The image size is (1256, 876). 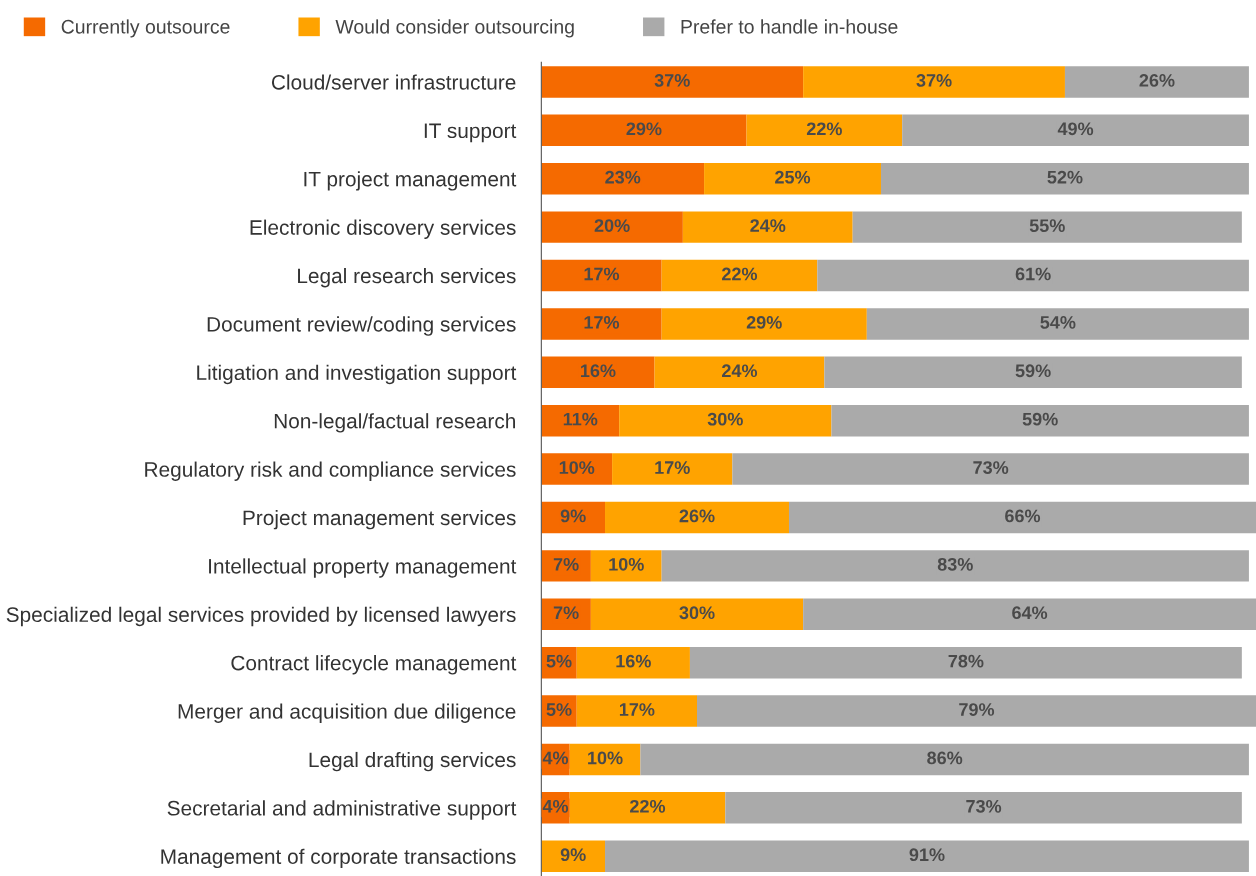 What do you see at coordinates (394, 423) in the screenshot?
I see `y-tick-label: Non-legal/factual research` at bounding box center [394, 423].